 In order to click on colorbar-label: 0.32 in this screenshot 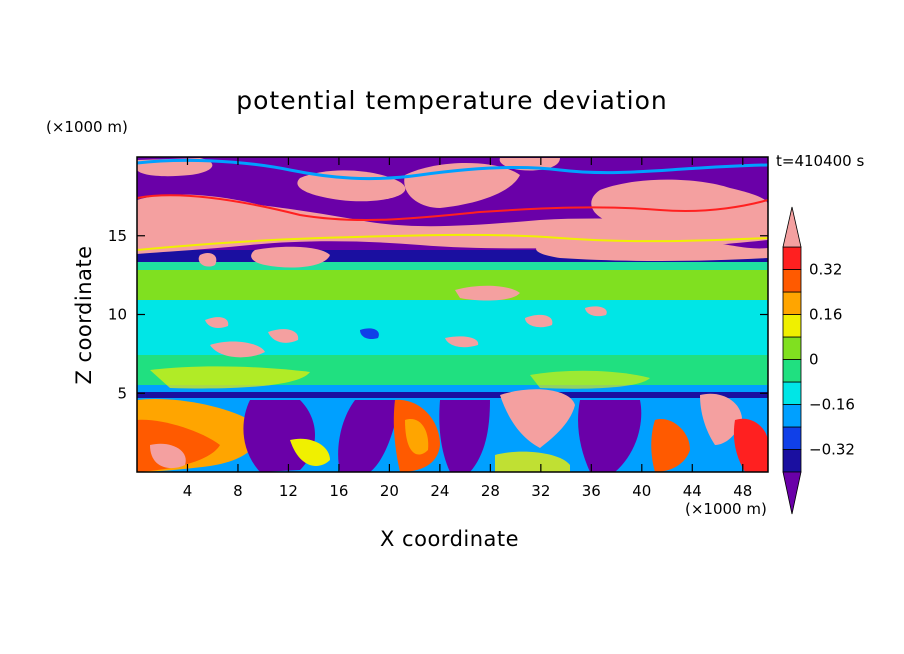, I will do `click(825, 270)`.